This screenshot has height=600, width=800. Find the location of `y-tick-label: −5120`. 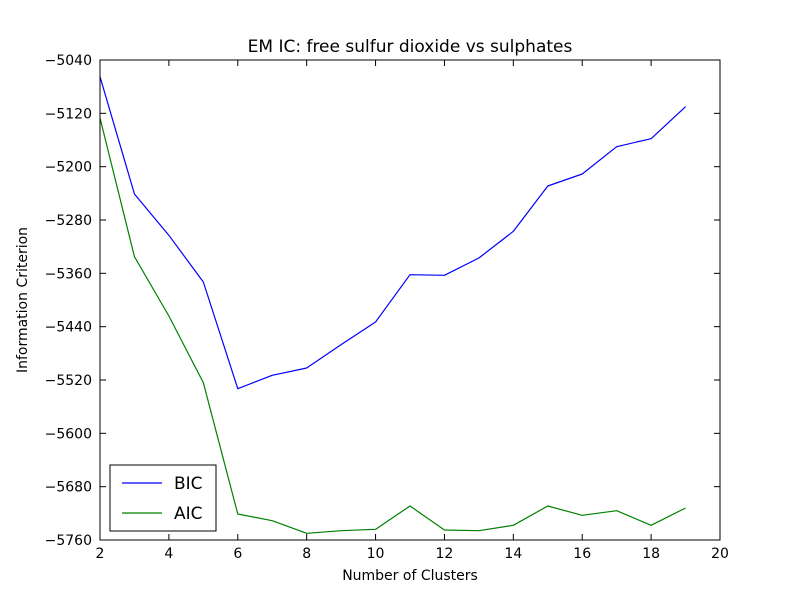

y-tick-label: −5120 is located at coordinates (68, 114).